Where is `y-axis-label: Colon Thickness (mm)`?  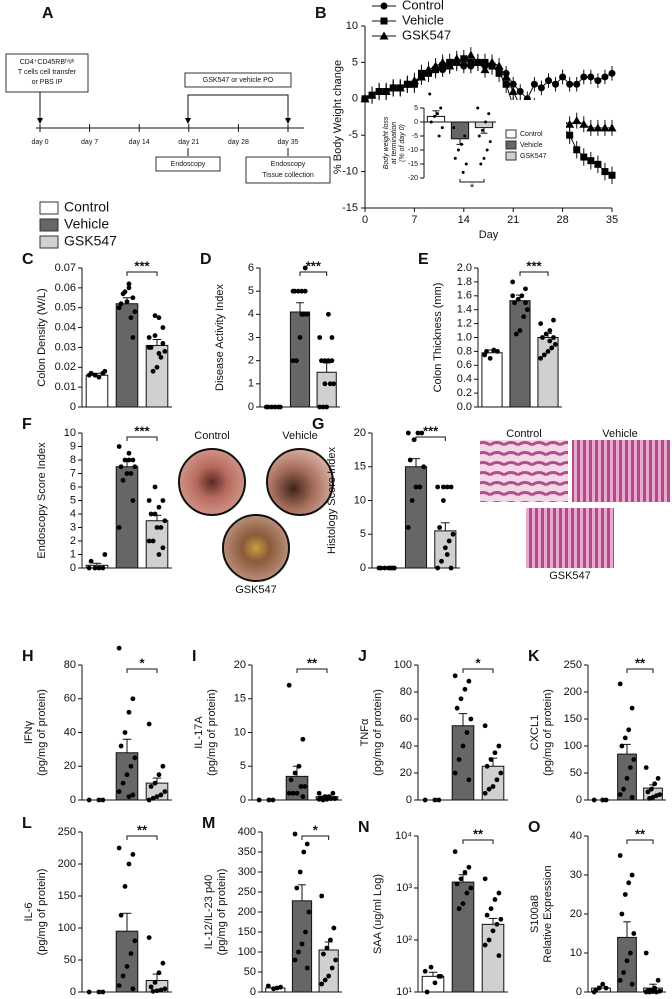
y-axis-label: Colon Thickness (mm) is located at coordinates (438, 338).